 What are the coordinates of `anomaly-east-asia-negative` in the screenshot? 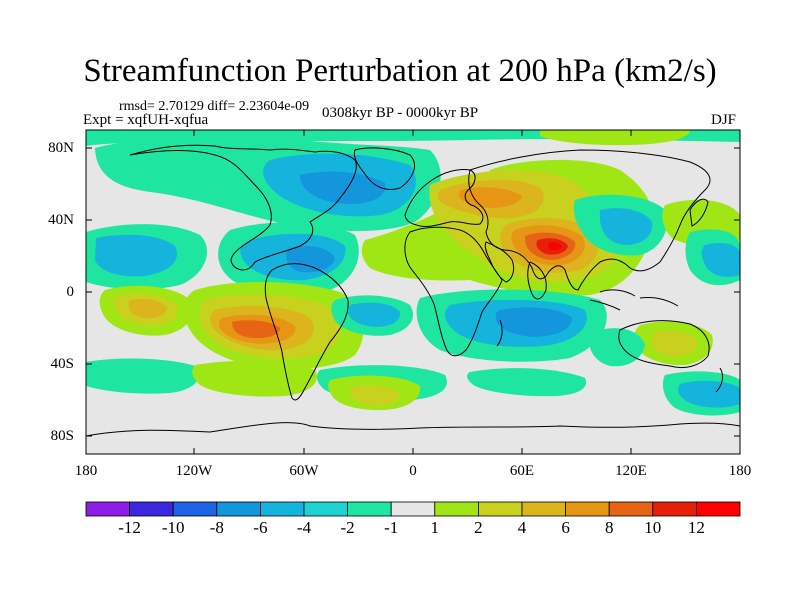 It's located at (626, 226).